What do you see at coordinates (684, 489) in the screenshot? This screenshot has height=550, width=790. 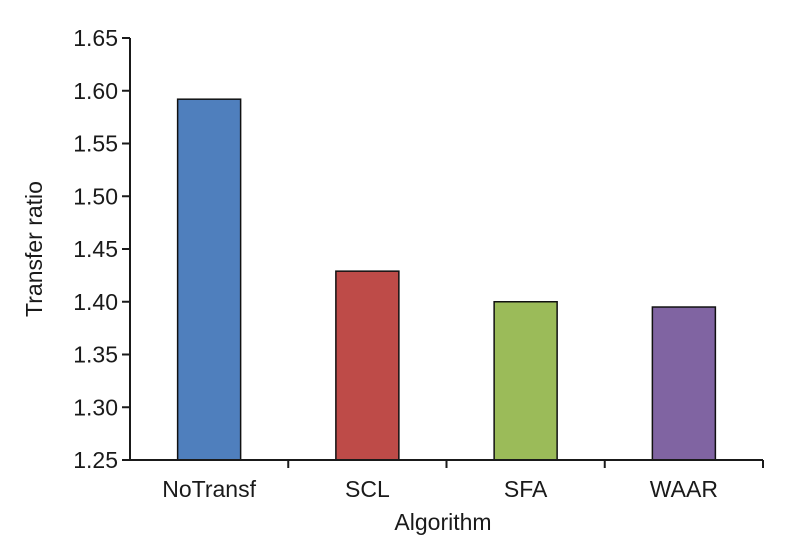 I see `x-tick-label: WAAR` at bounding box center [684, 489].